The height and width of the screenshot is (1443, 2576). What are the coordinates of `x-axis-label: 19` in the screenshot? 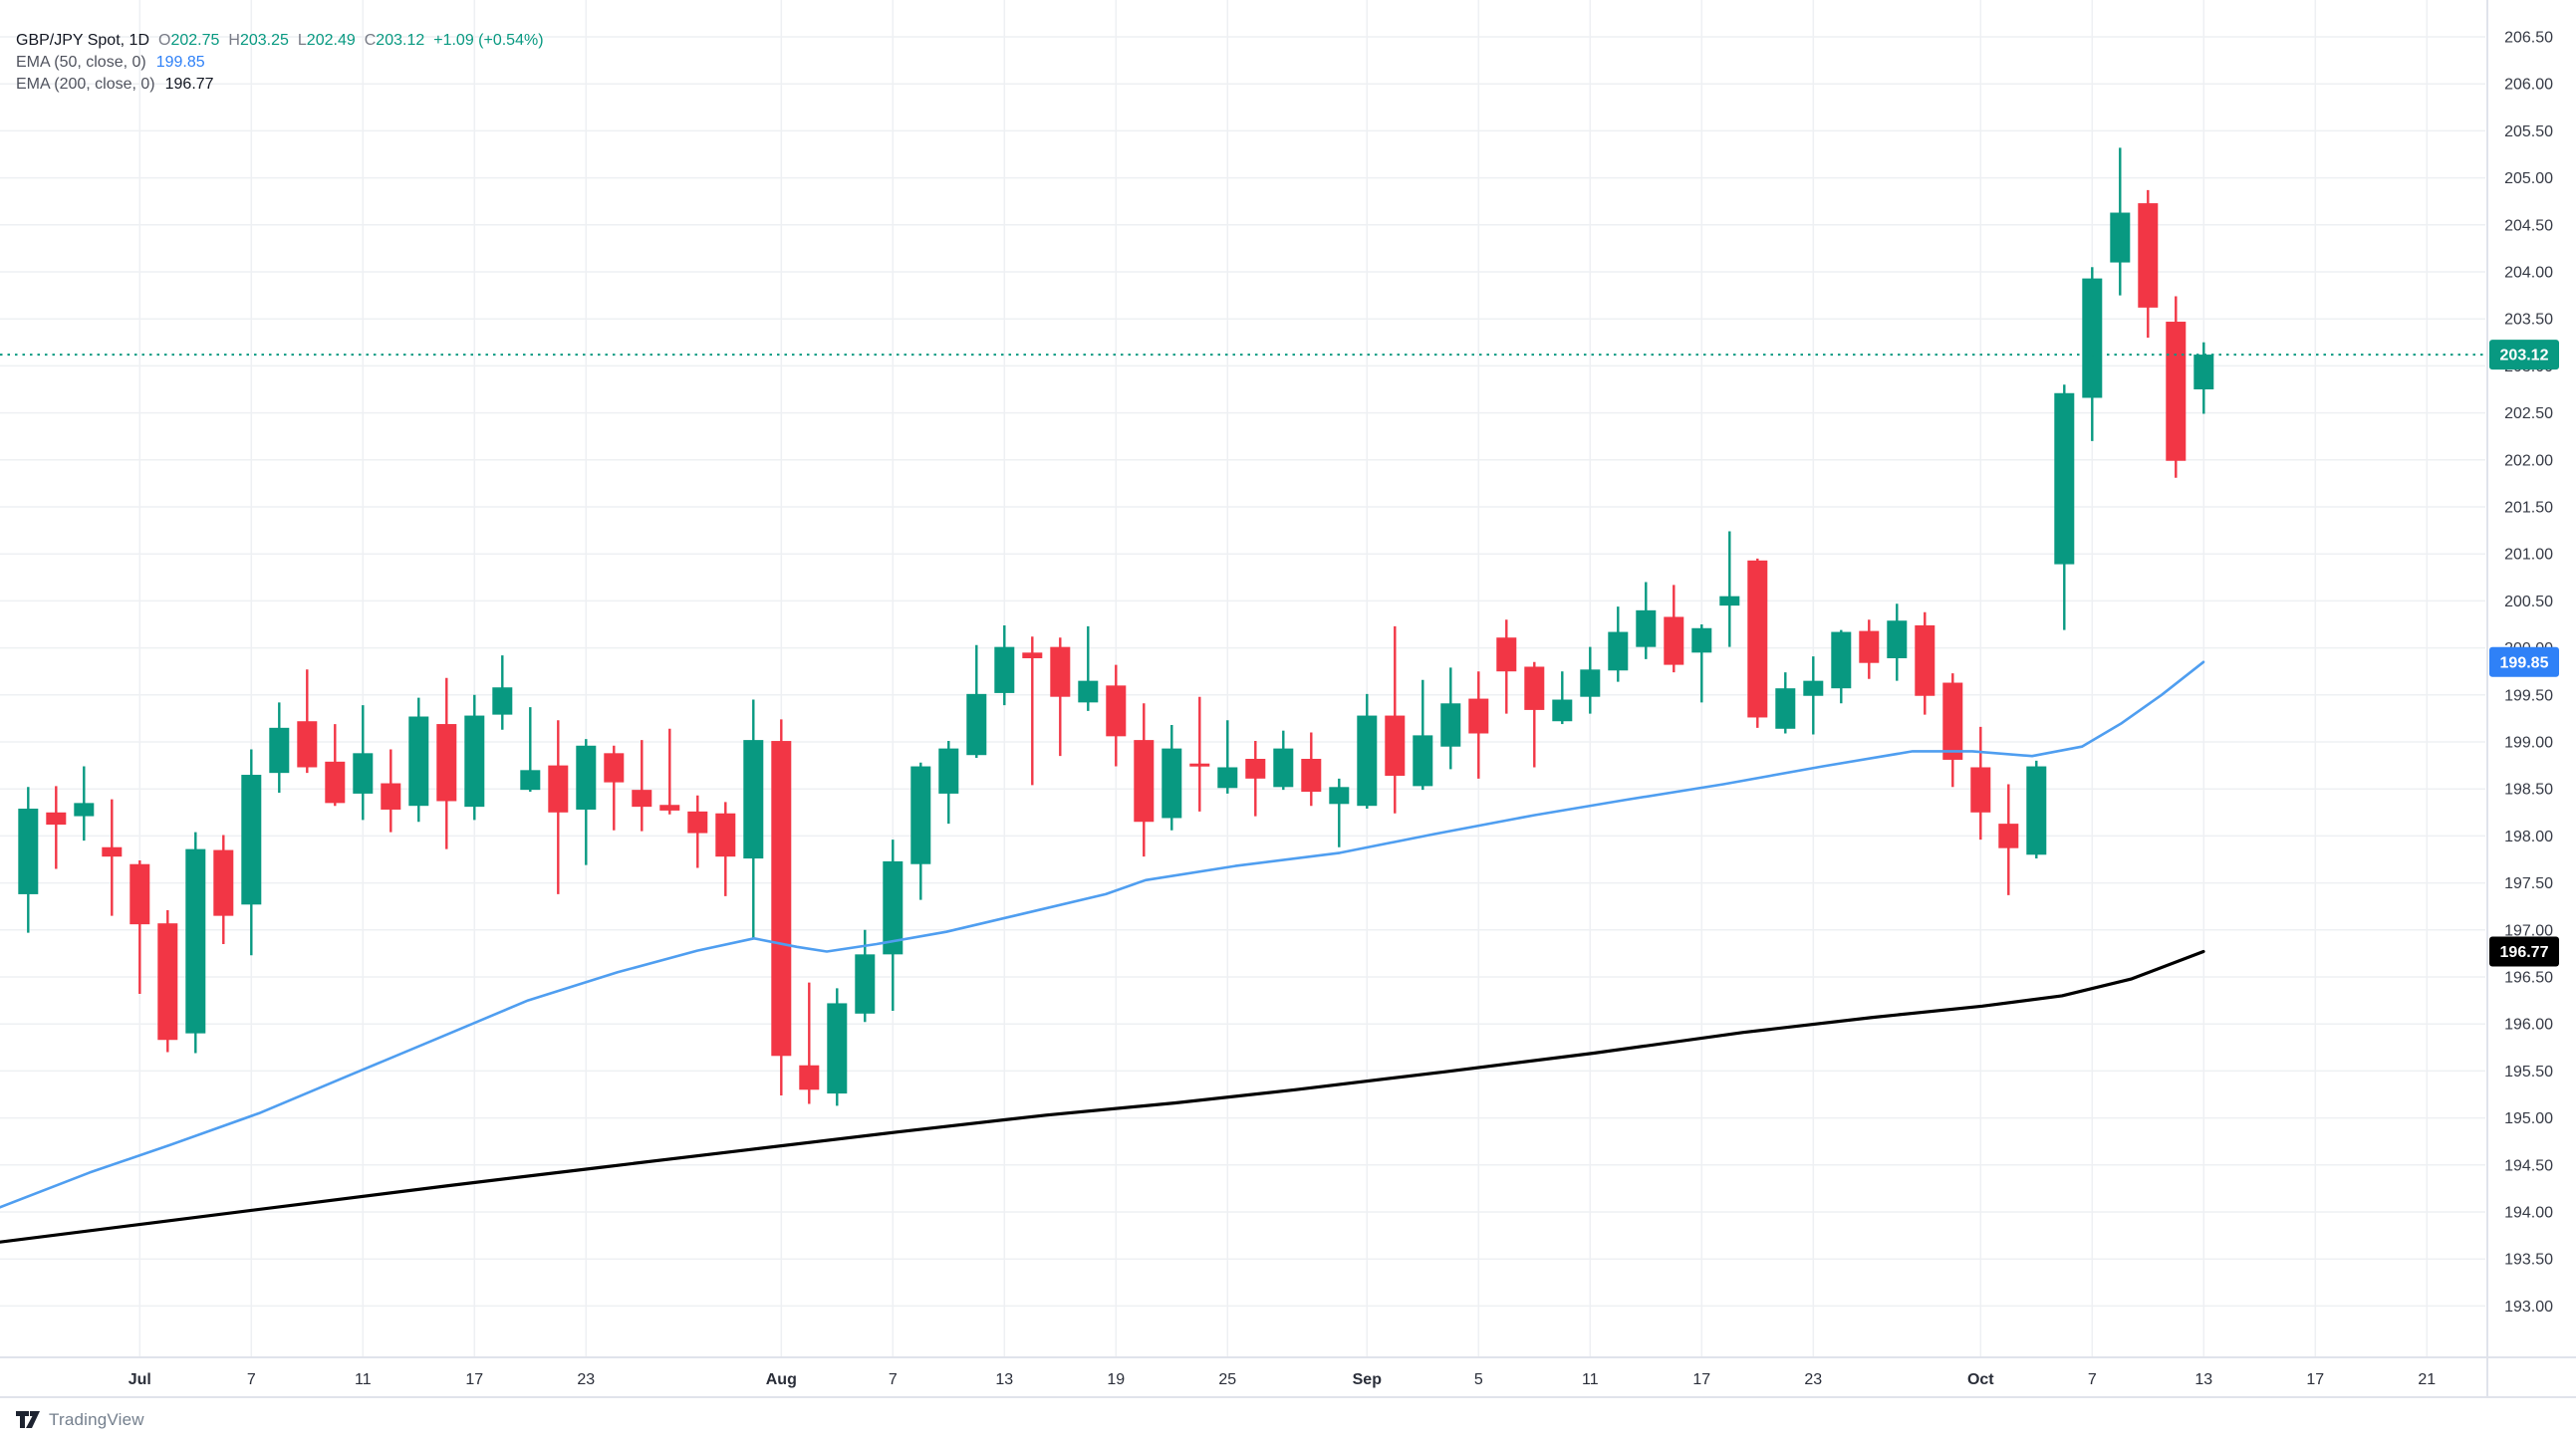 It's located at (1116, 1379).